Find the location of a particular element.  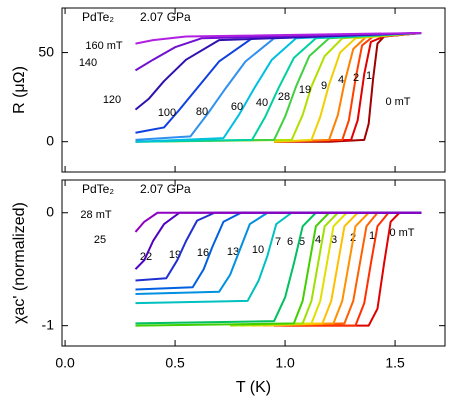

curve-label: 6 is located at coordinates (290, 242).